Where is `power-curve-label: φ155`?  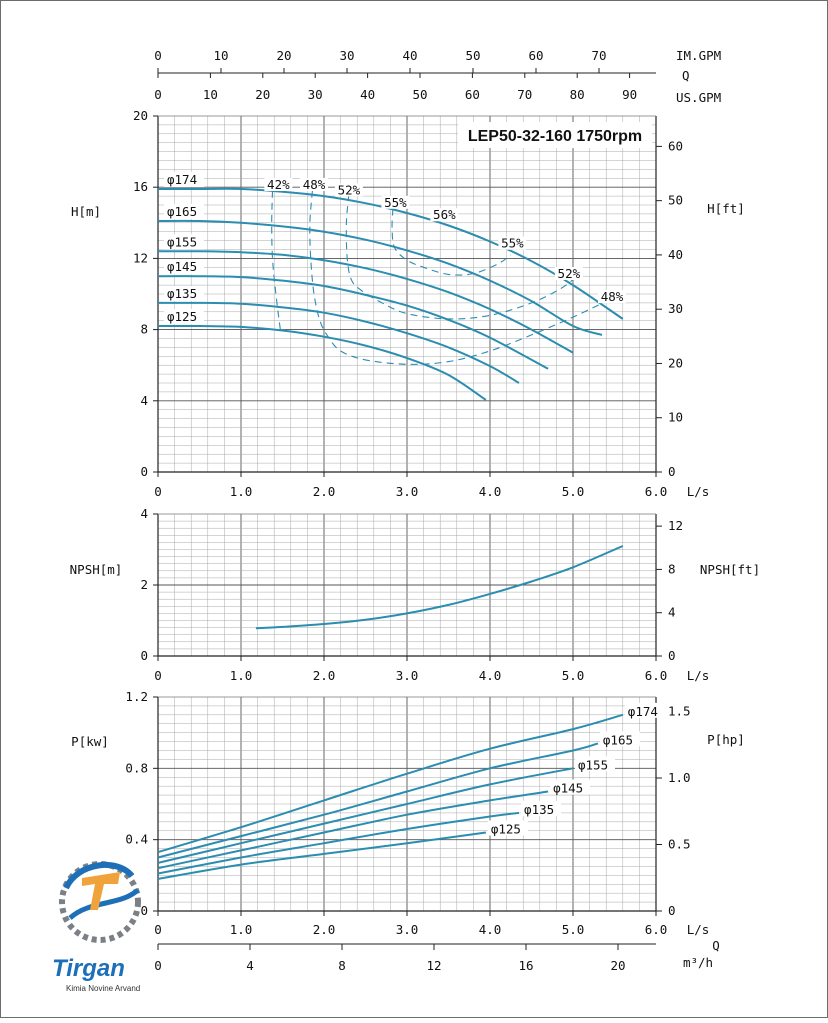 power-curve-label: φ155 is located at coordinates (593, 764).